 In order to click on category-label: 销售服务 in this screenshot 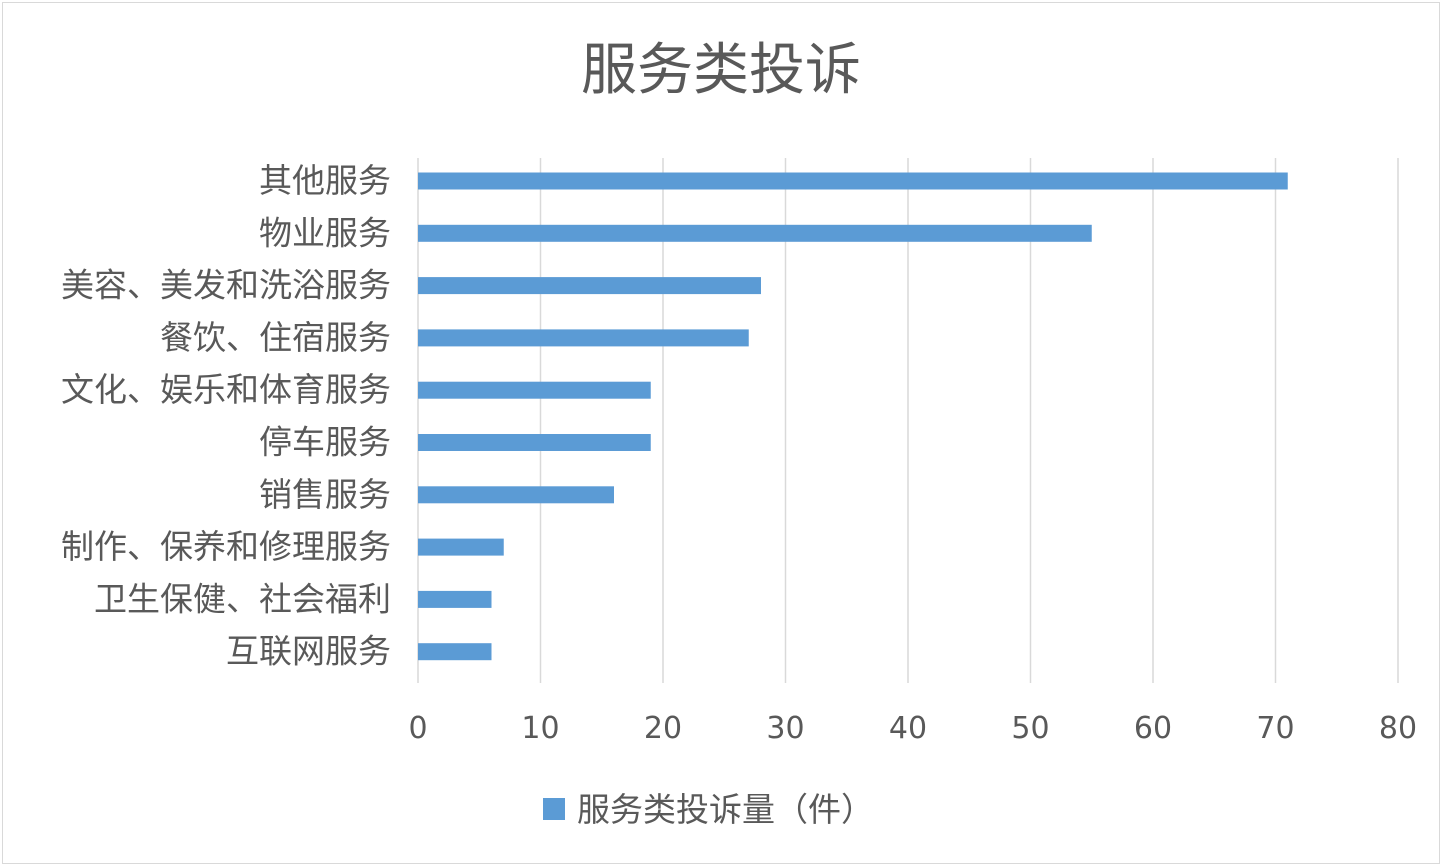, I will do `click(325, 494)`.